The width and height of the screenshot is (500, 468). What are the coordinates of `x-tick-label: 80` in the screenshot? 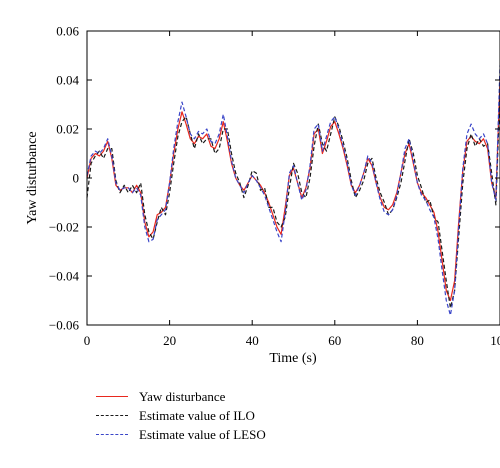 It's located at (417, 340).